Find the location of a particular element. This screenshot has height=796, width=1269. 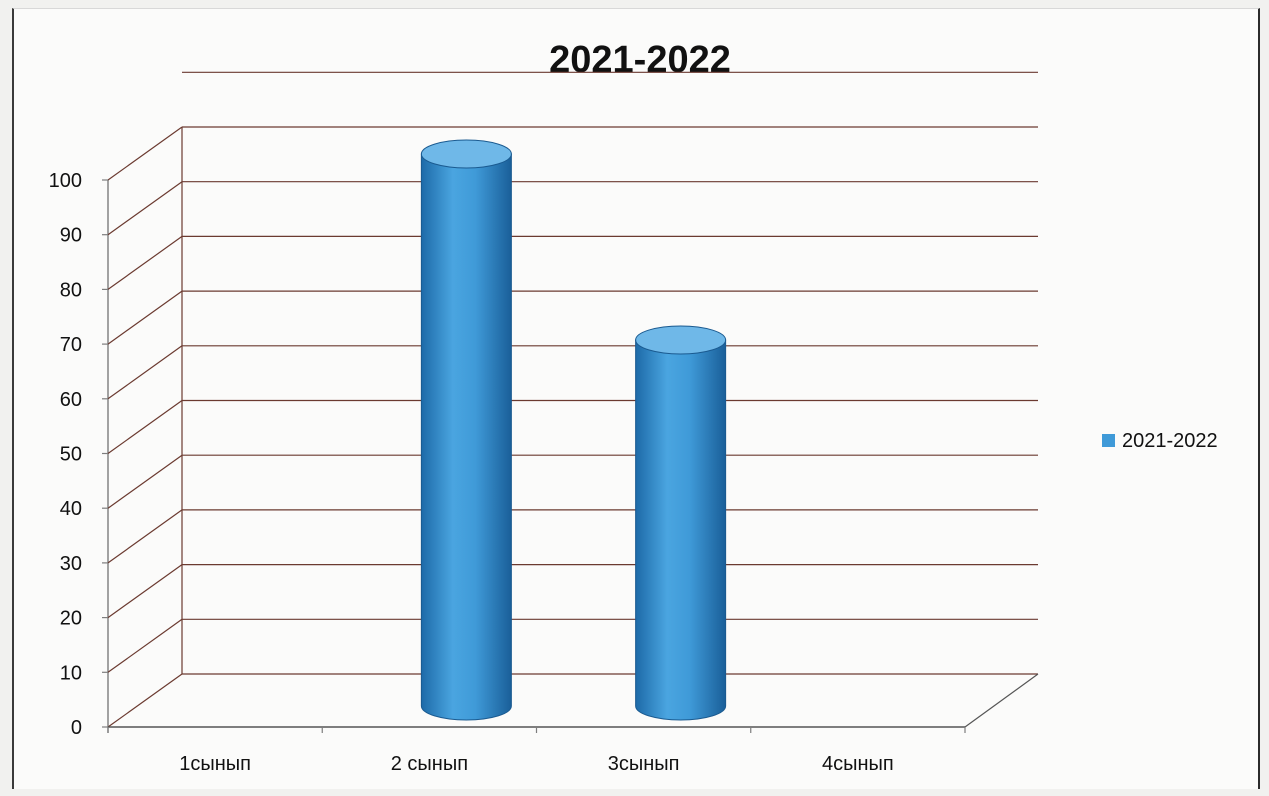

x-category-label: 1сынып is located at coordinates (215, 764).